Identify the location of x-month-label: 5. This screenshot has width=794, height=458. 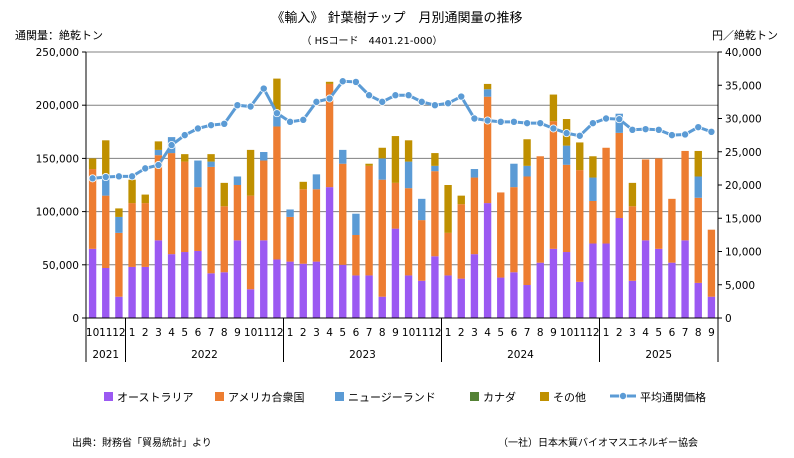
(658, 333).